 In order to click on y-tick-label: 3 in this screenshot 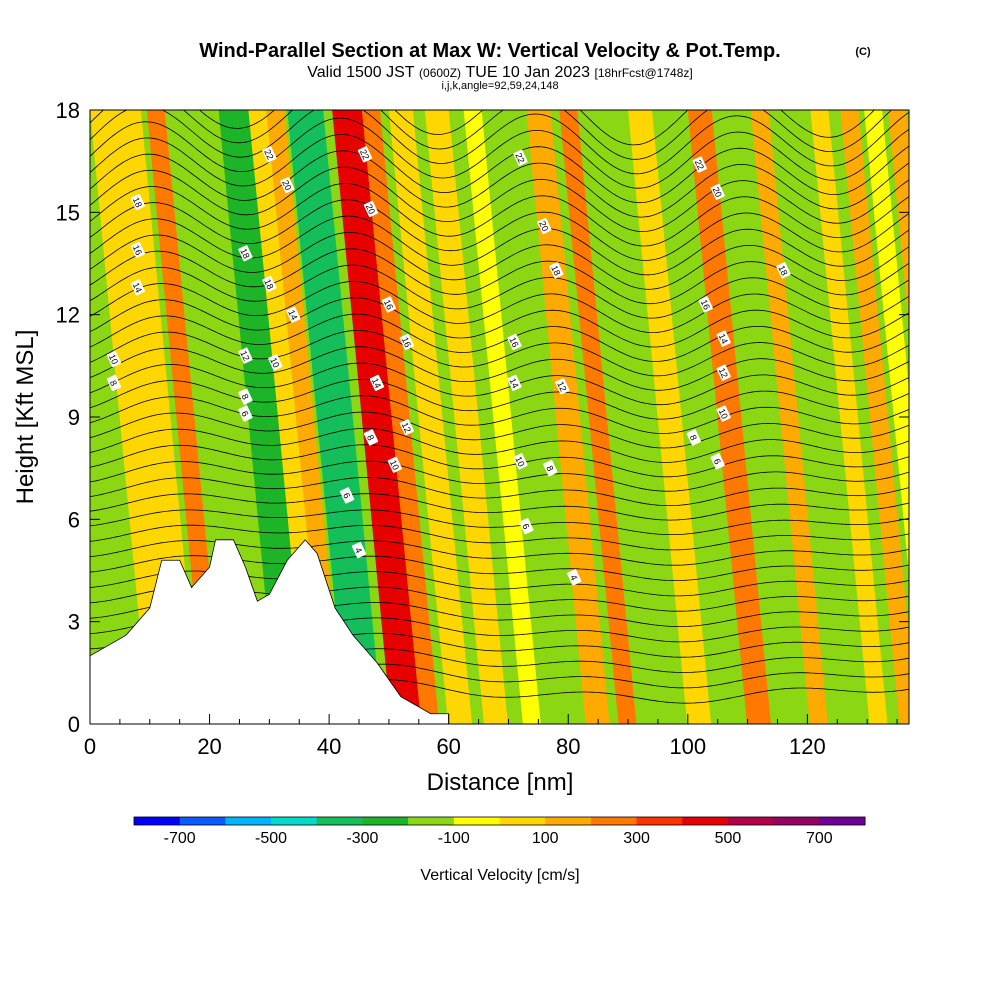, I will do `click(74, 622)`.